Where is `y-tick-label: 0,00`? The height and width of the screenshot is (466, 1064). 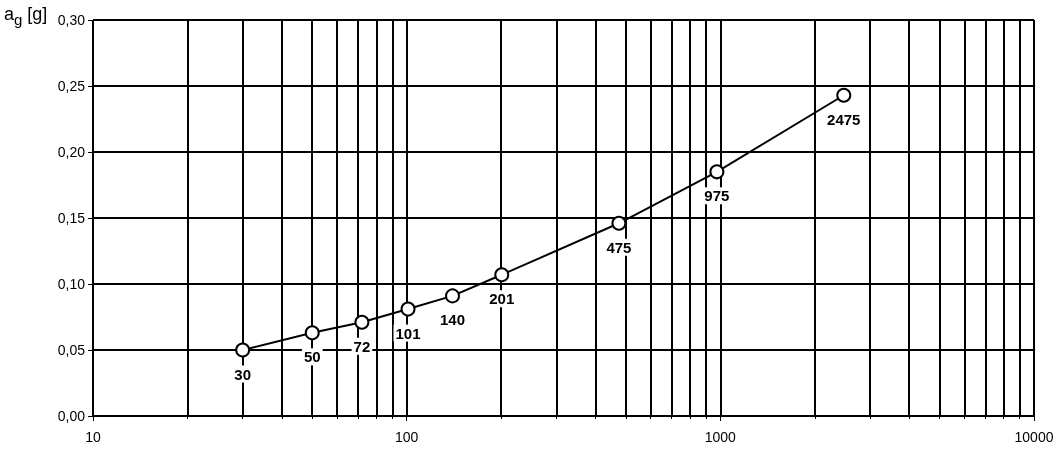
y-tick-label: 0,00 is located at coordinates (71, 416).